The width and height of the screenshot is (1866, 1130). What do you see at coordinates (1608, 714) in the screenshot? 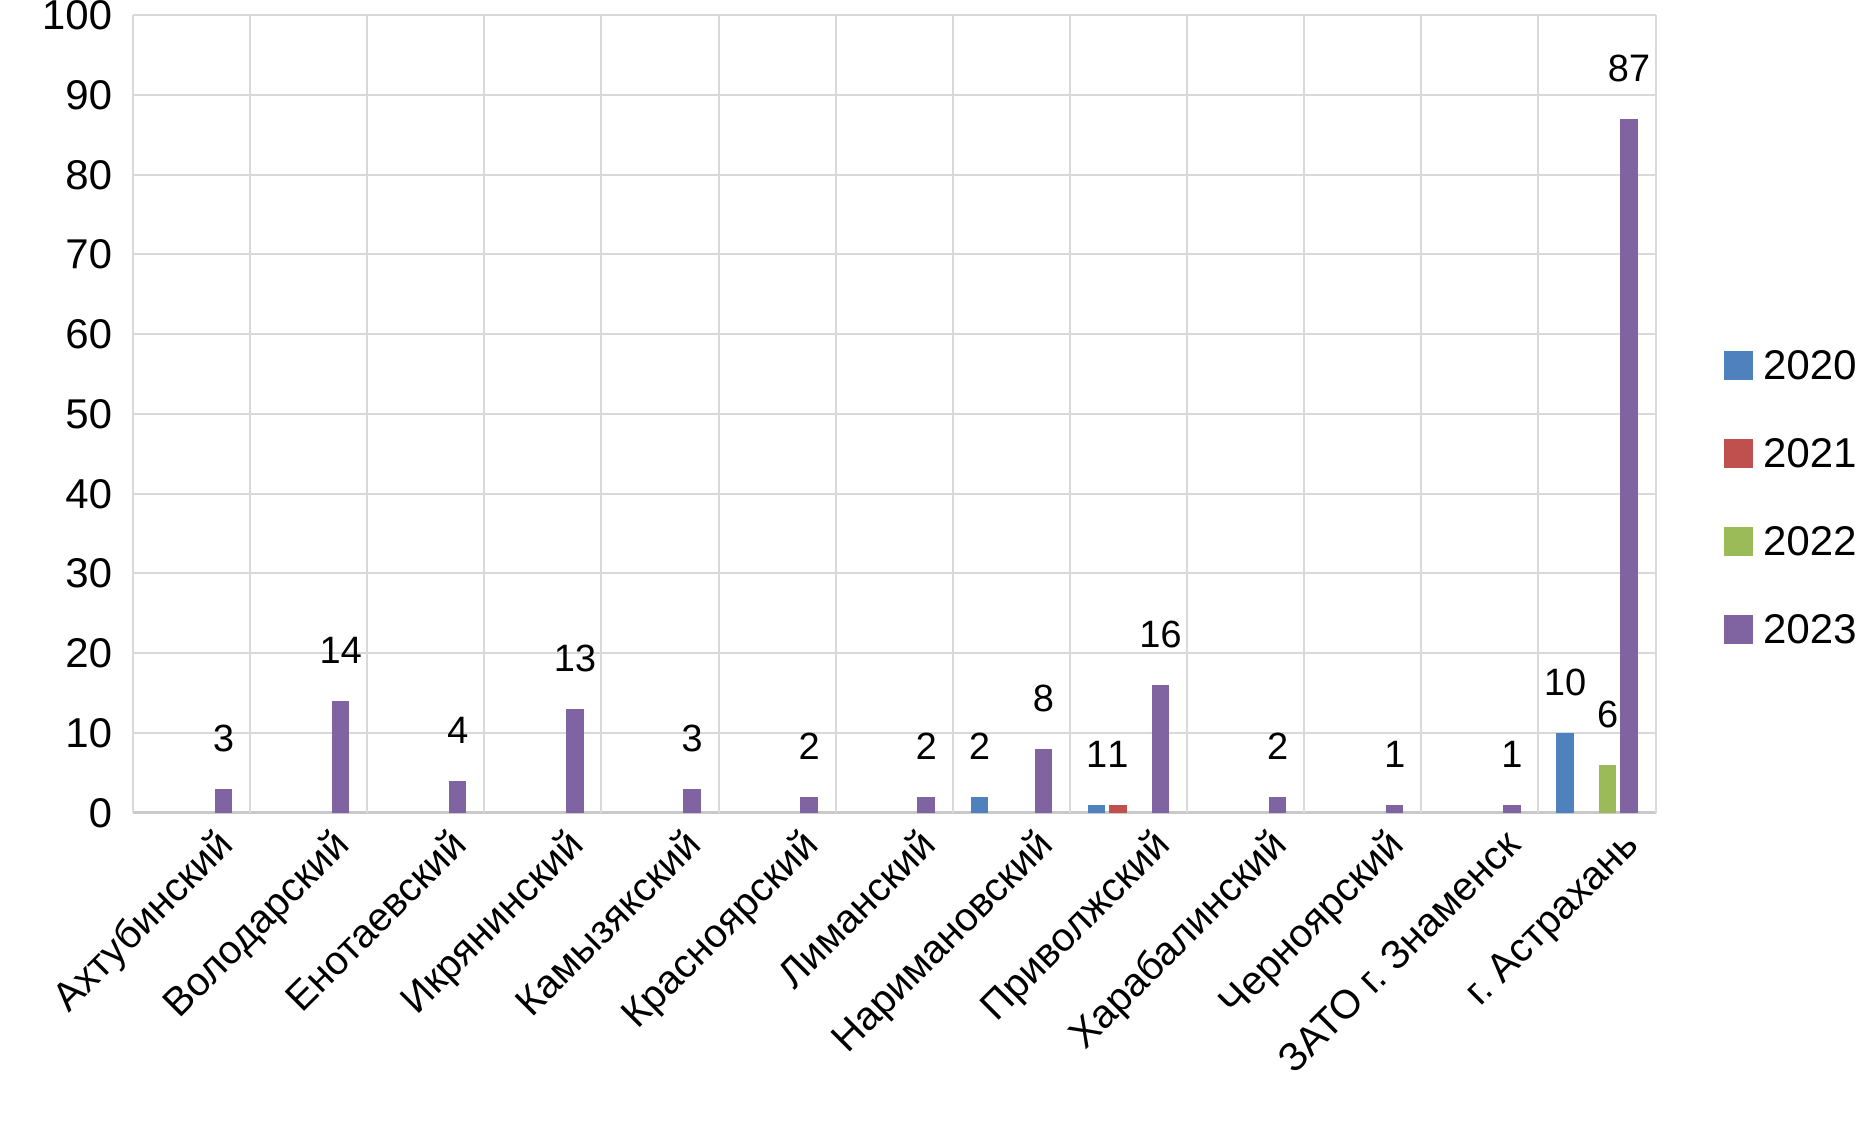
I see `bar-value-label: 6` at bounding box center [1608, 714].